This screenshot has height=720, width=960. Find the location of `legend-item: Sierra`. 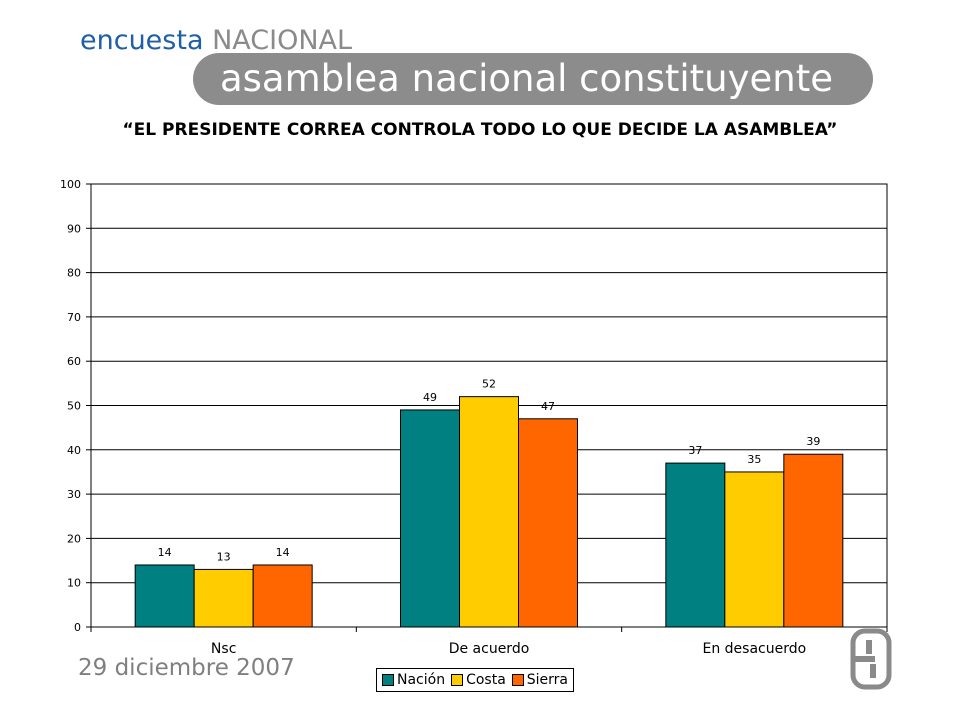

legend-item: Sierra is located at coordinates (540, 680).